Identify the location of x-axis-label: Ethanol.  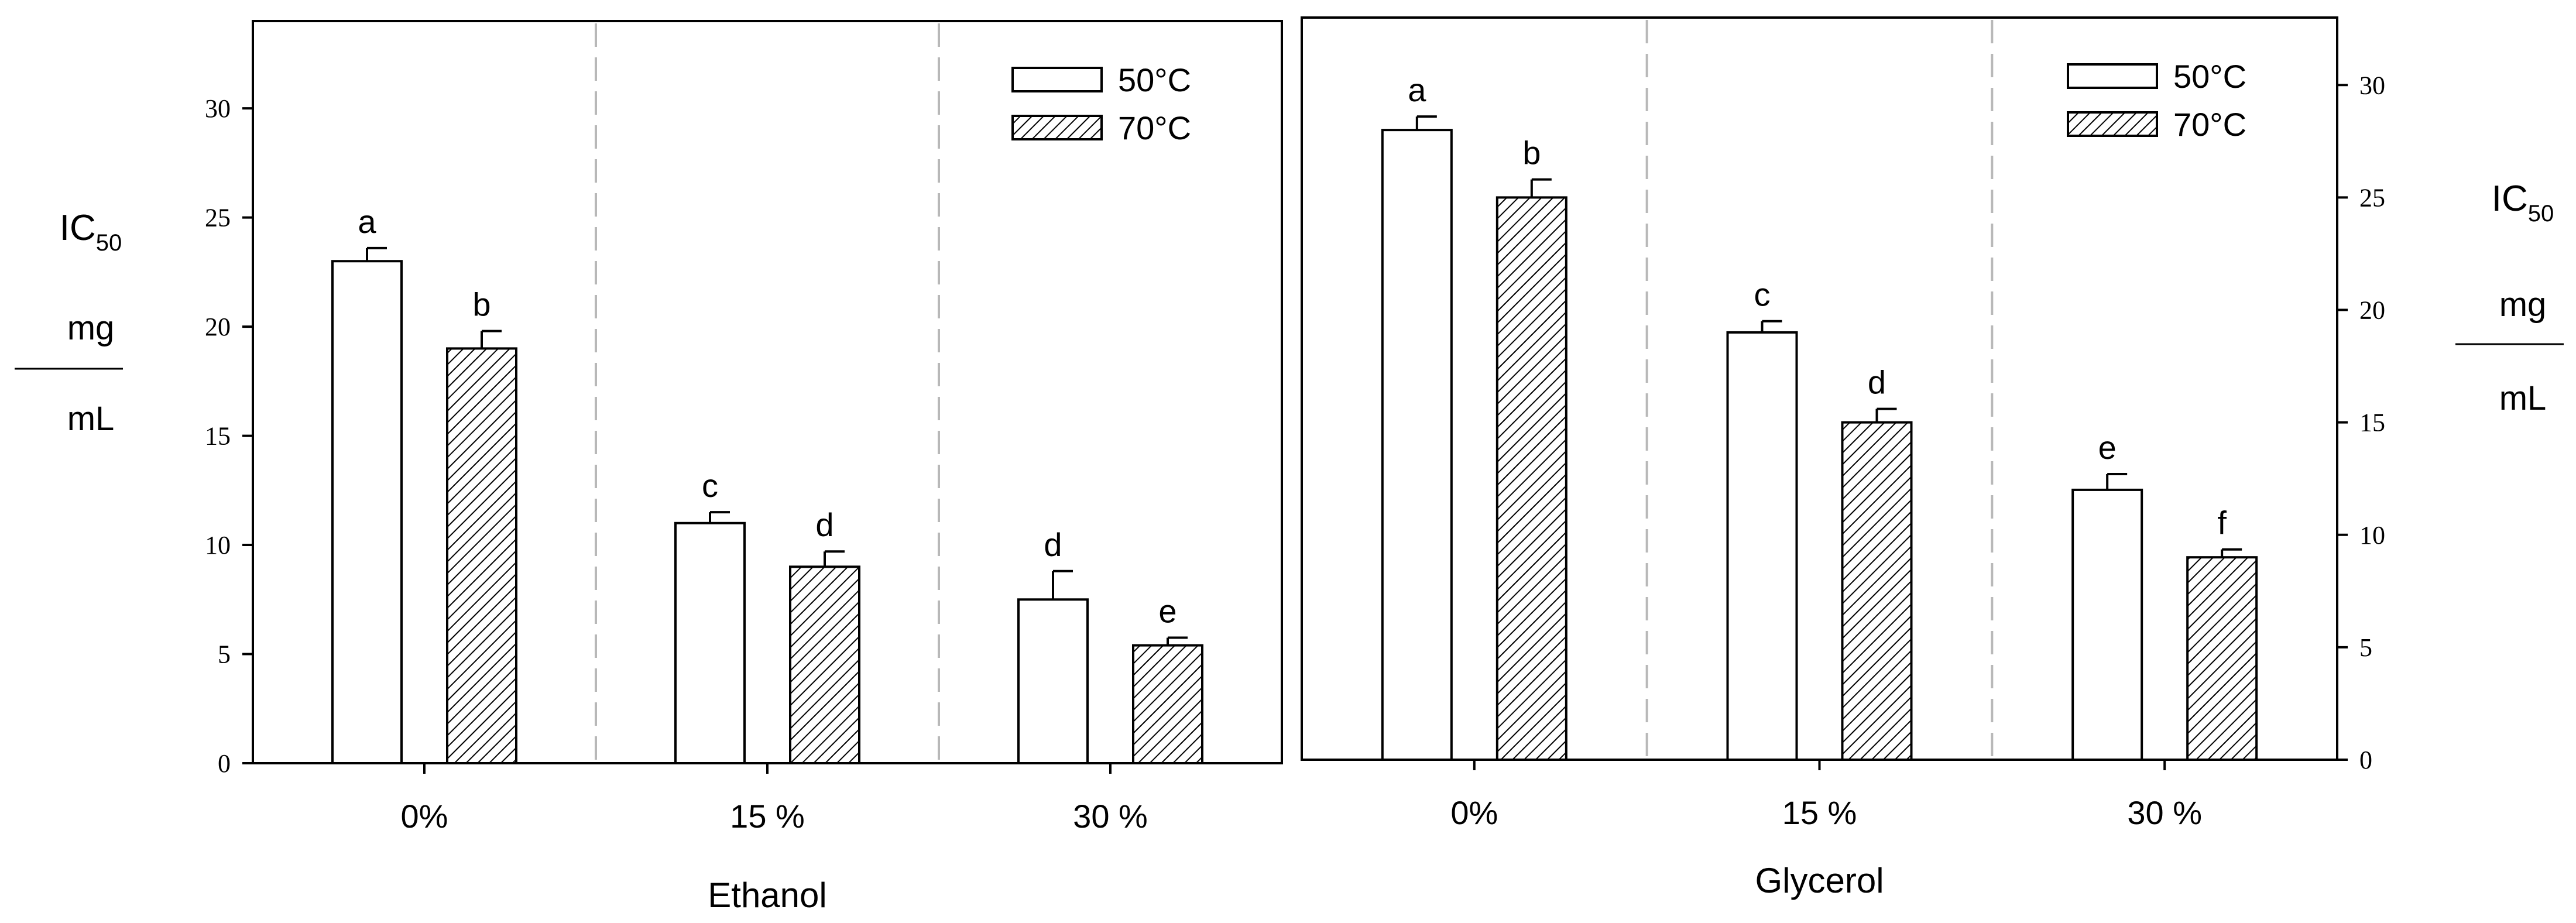
(768, 895).